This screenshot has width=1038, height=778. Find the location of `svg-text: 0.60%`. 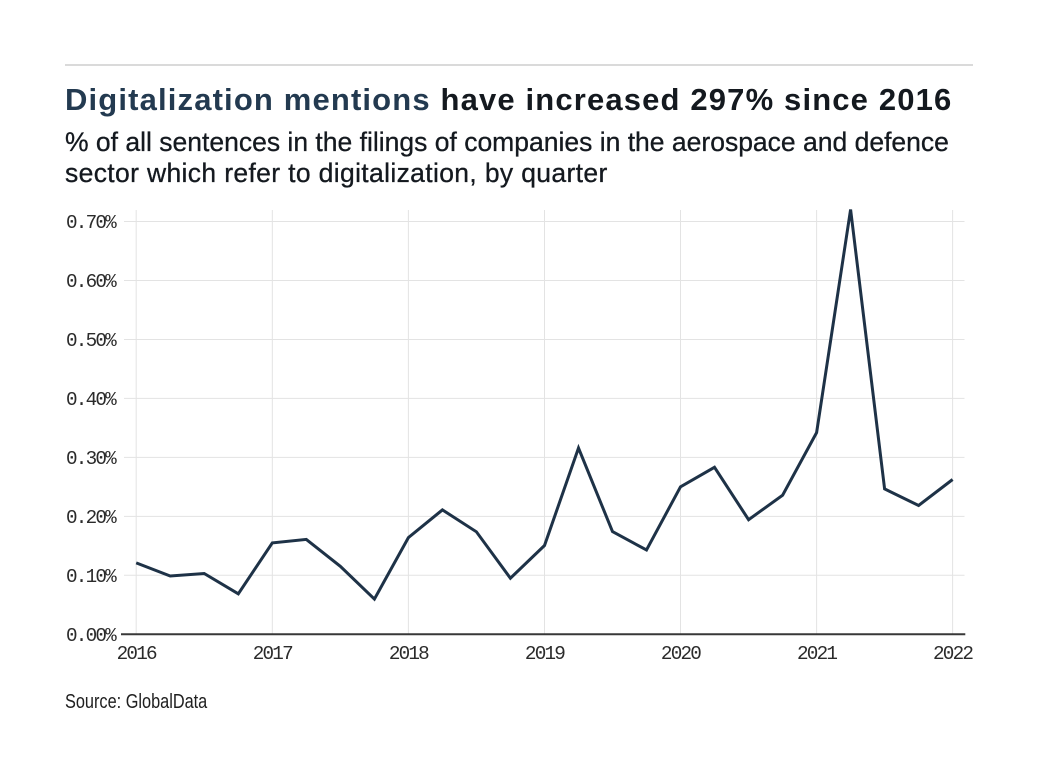

svg-text: 0.60% is located at coordinates (91, 282).